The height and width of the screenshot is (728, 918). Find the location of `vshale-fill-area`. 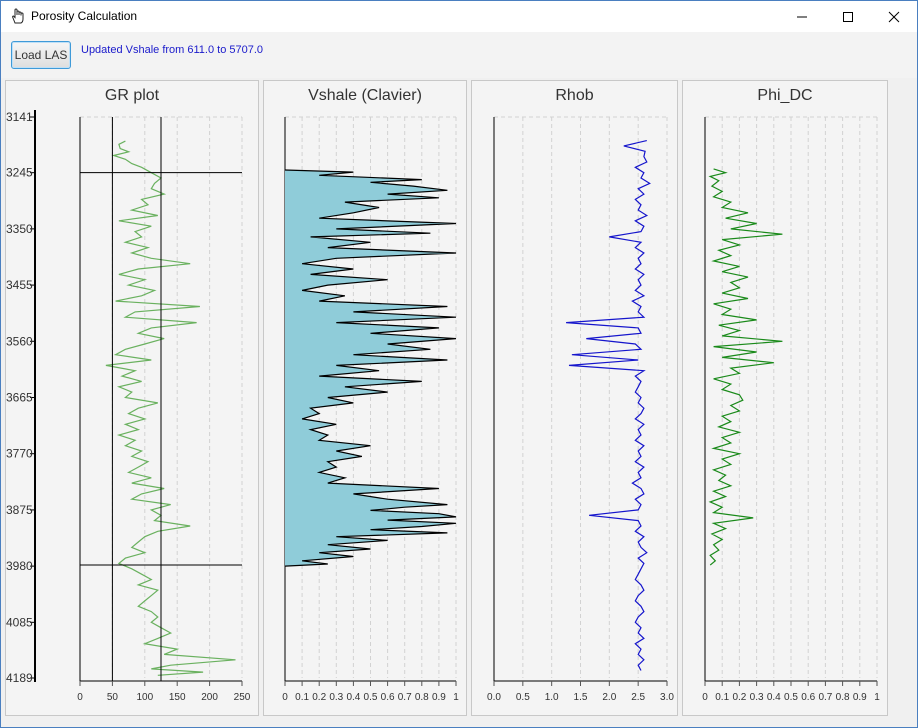

vshale-fill-area is located at coordinates (370, 368).